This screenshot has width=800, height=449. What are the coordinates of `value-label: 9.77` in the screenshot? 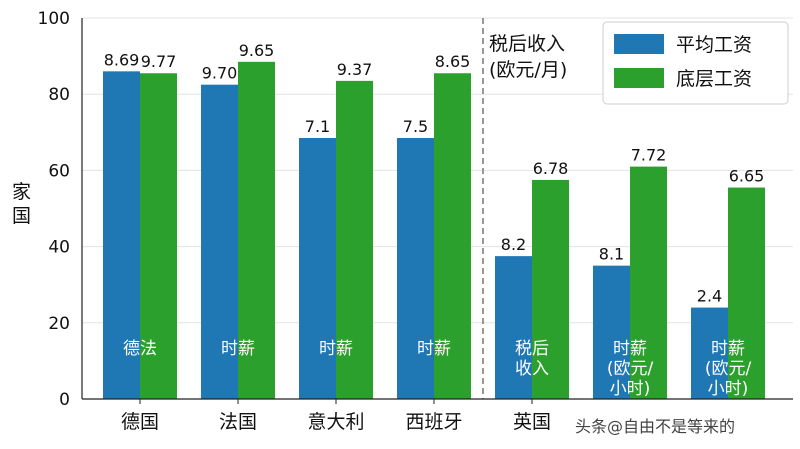 It's located at (159, 61).